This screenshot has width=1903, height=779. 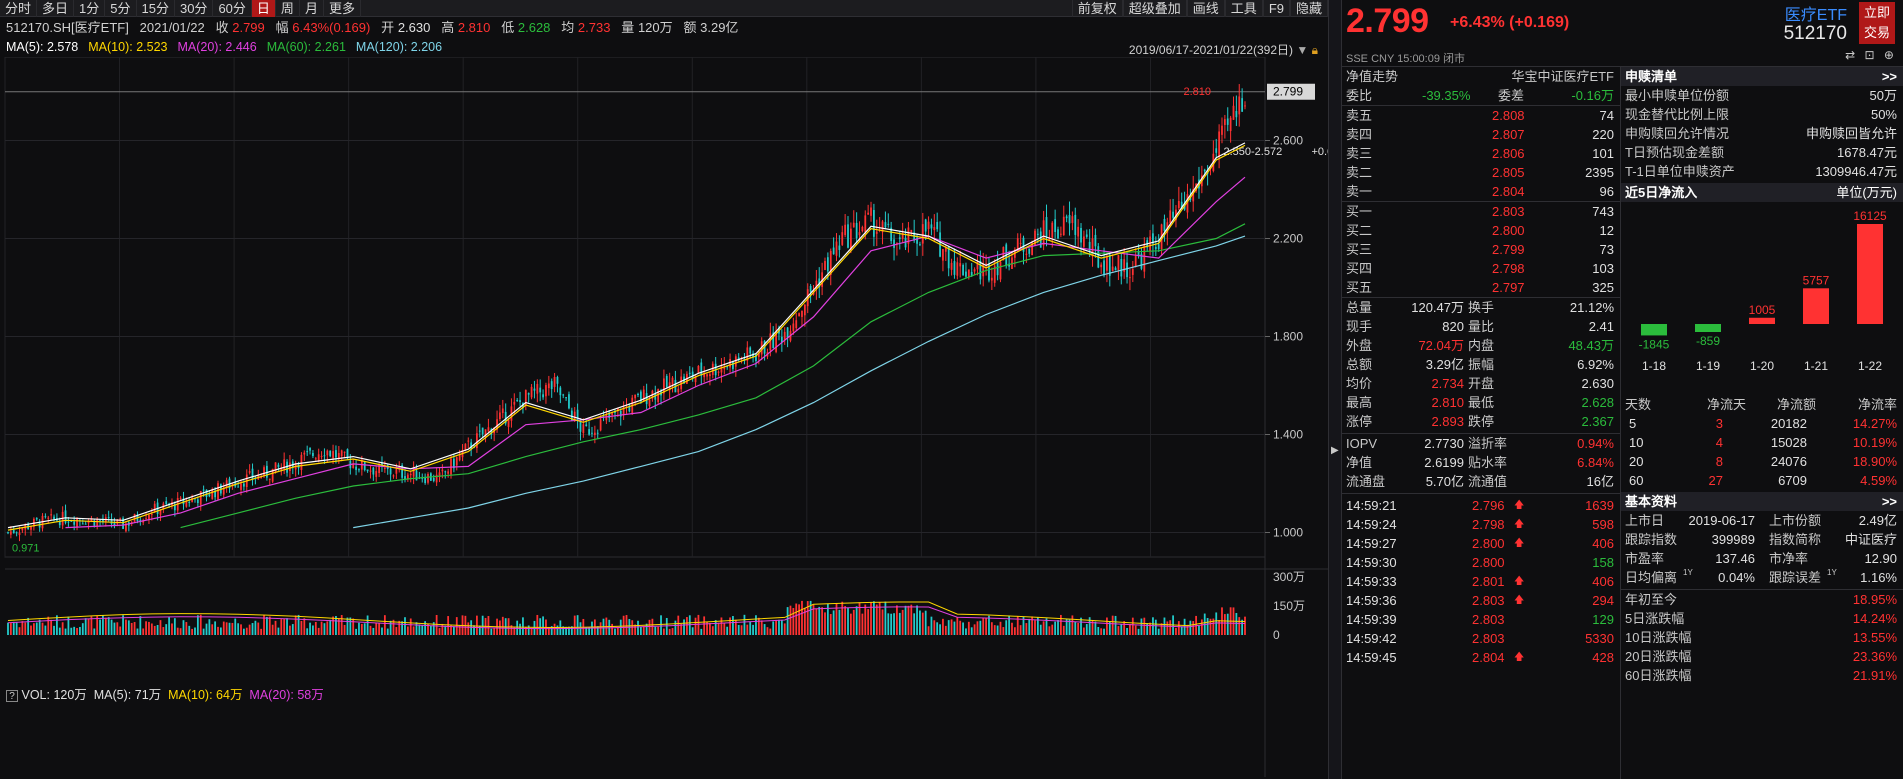 I want to click on ma-label: MA(60): 2.261, so click(x=306, y=47).